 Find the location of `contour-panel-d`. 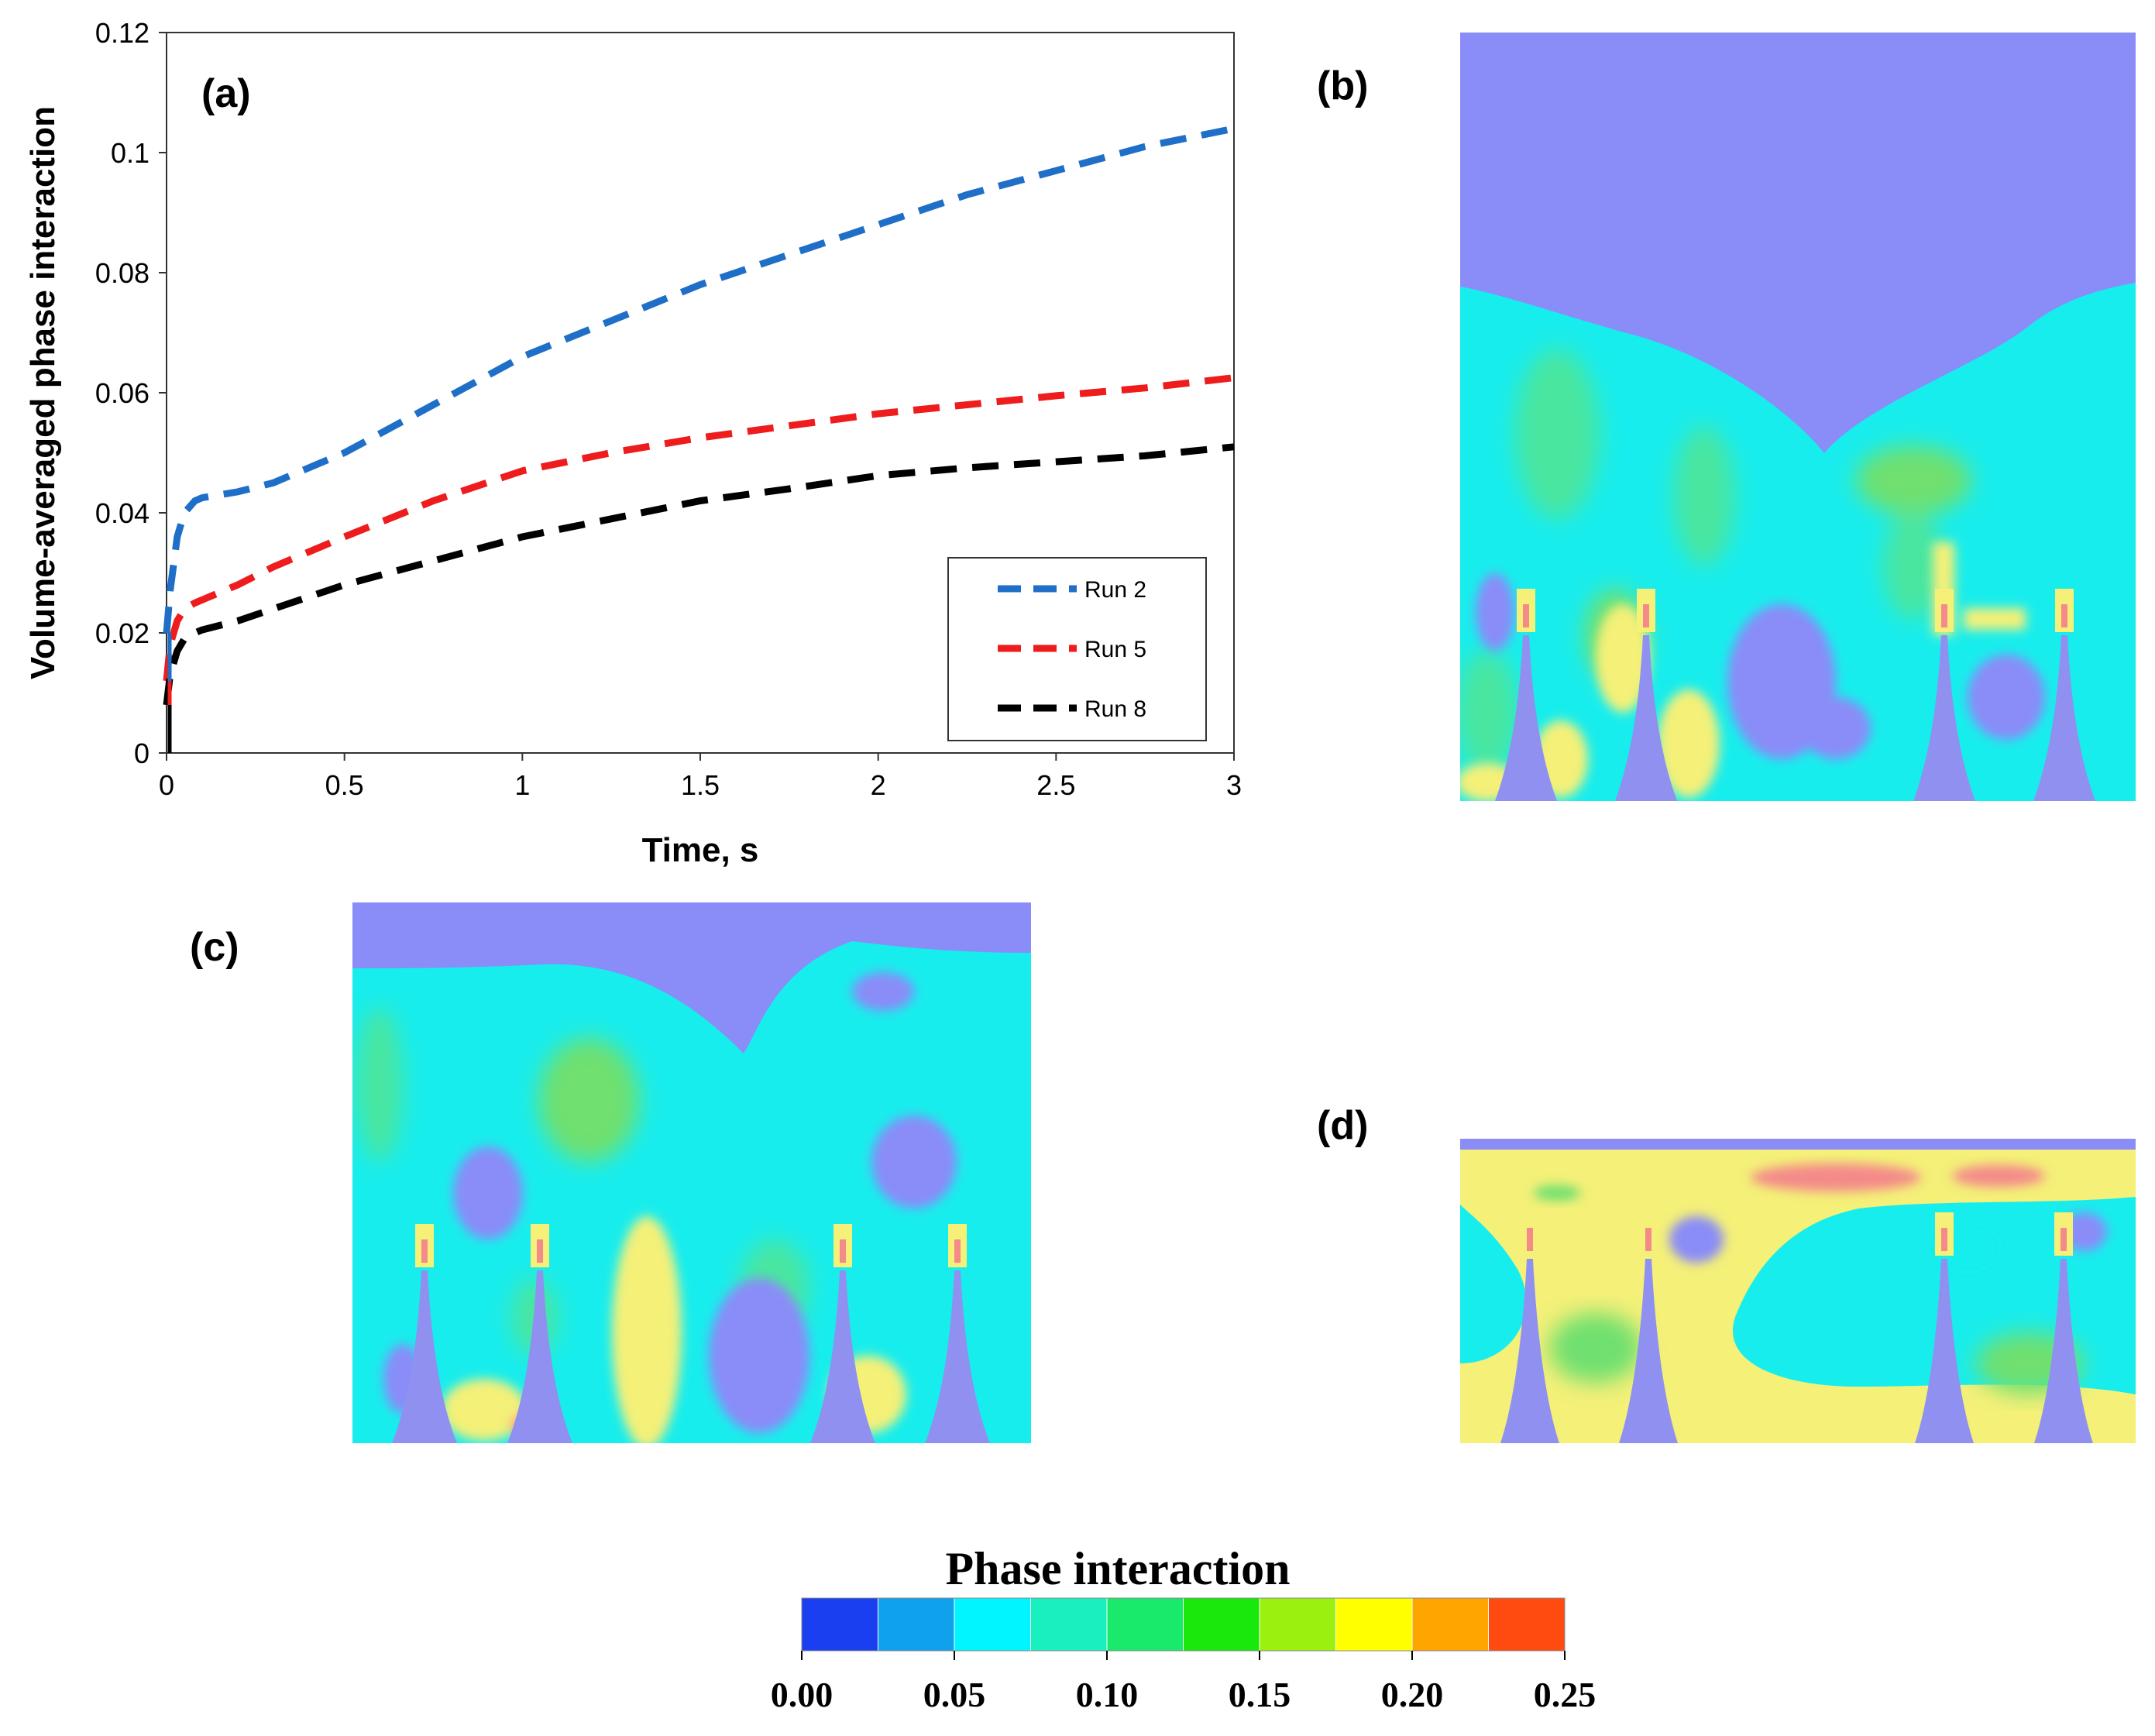

contour-panel-d is located at coordinates (1798, 1291).